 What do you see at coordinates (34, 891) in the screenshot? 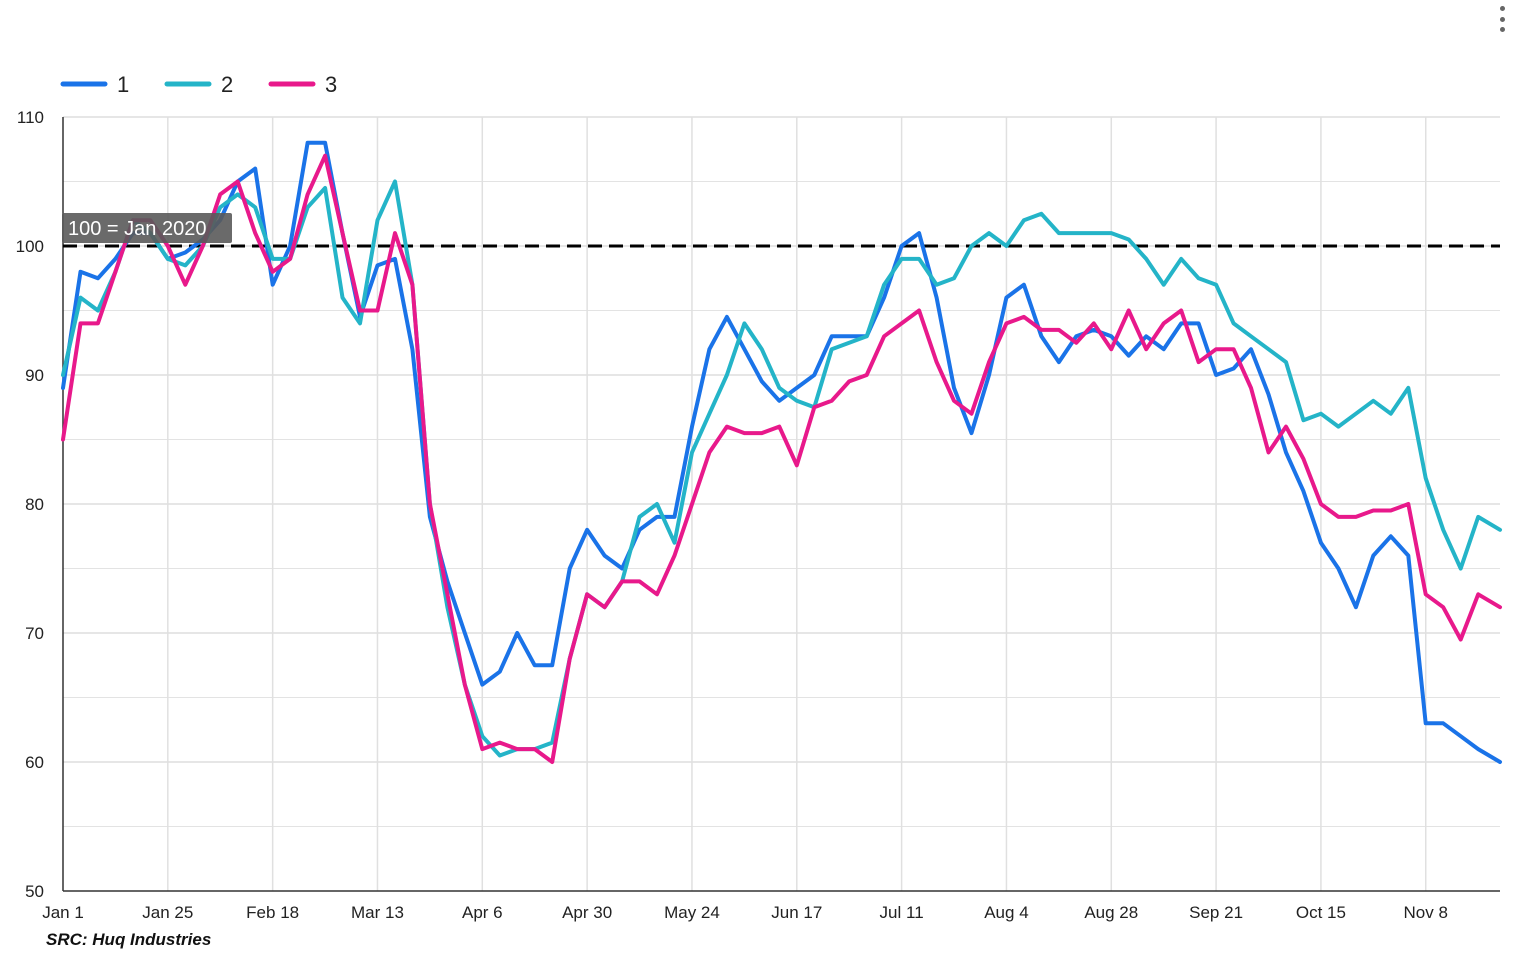
I see `y-tick-label: 50` at bounding box center [34, 891].